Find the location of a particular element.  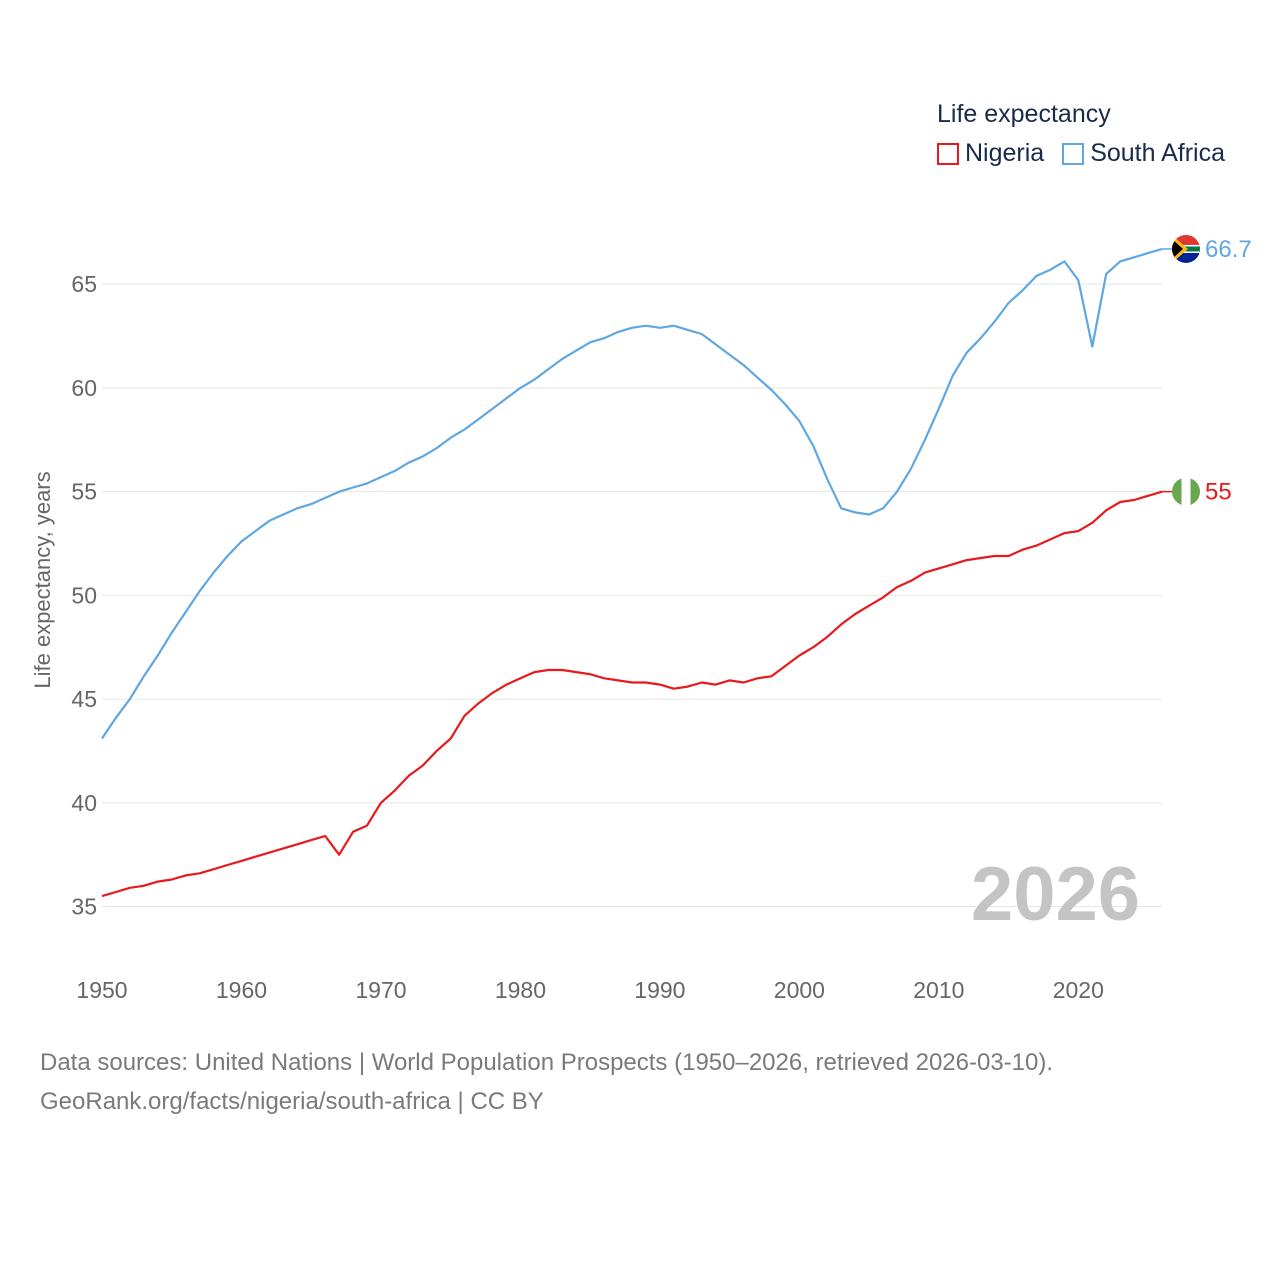

south-africa-end-label: 66.7 is located at coordinates (1228, 249).